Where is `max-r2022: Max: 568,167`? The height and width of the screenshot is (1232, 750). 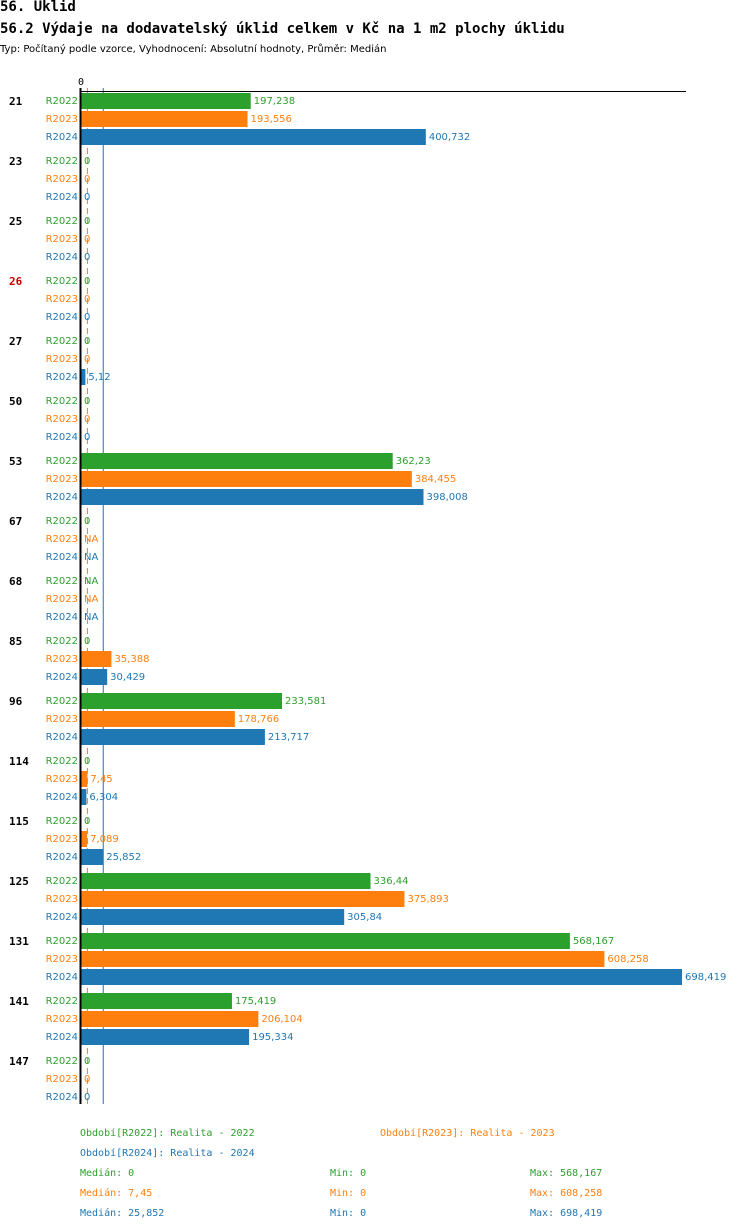
max-r2022: Max: 568,167 is located at coordinates (566, 1173).